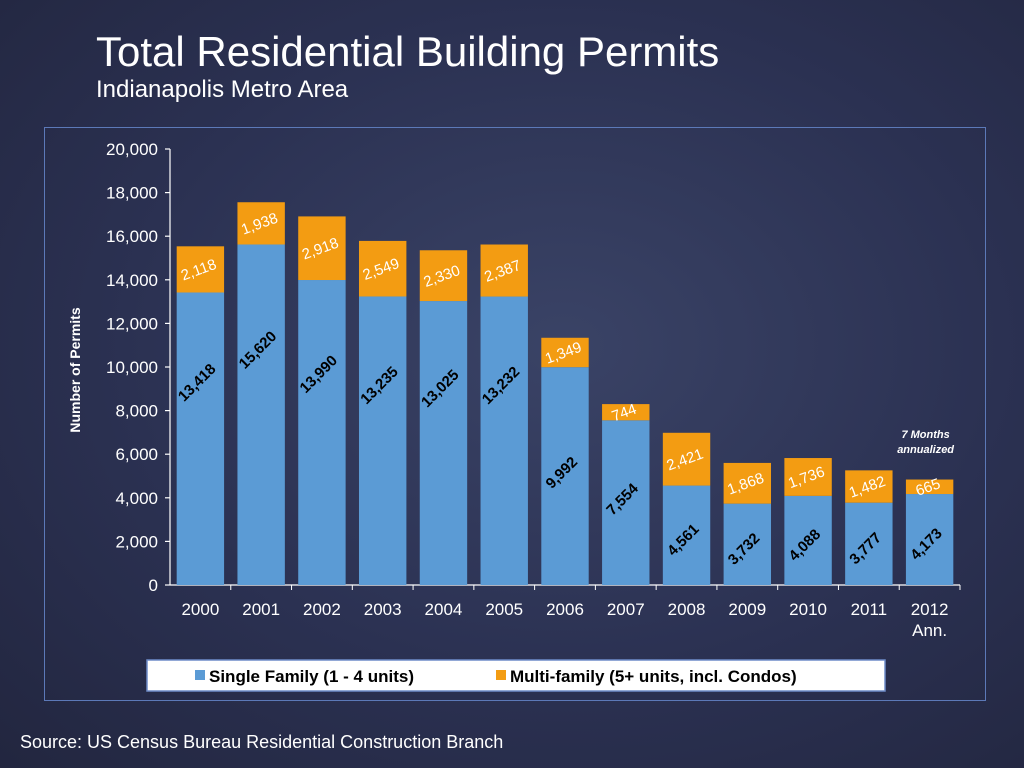  Describe the element at coordinates (75, 369) in the screenshot. I see `y-axis-title: Number of Permits` at that location.